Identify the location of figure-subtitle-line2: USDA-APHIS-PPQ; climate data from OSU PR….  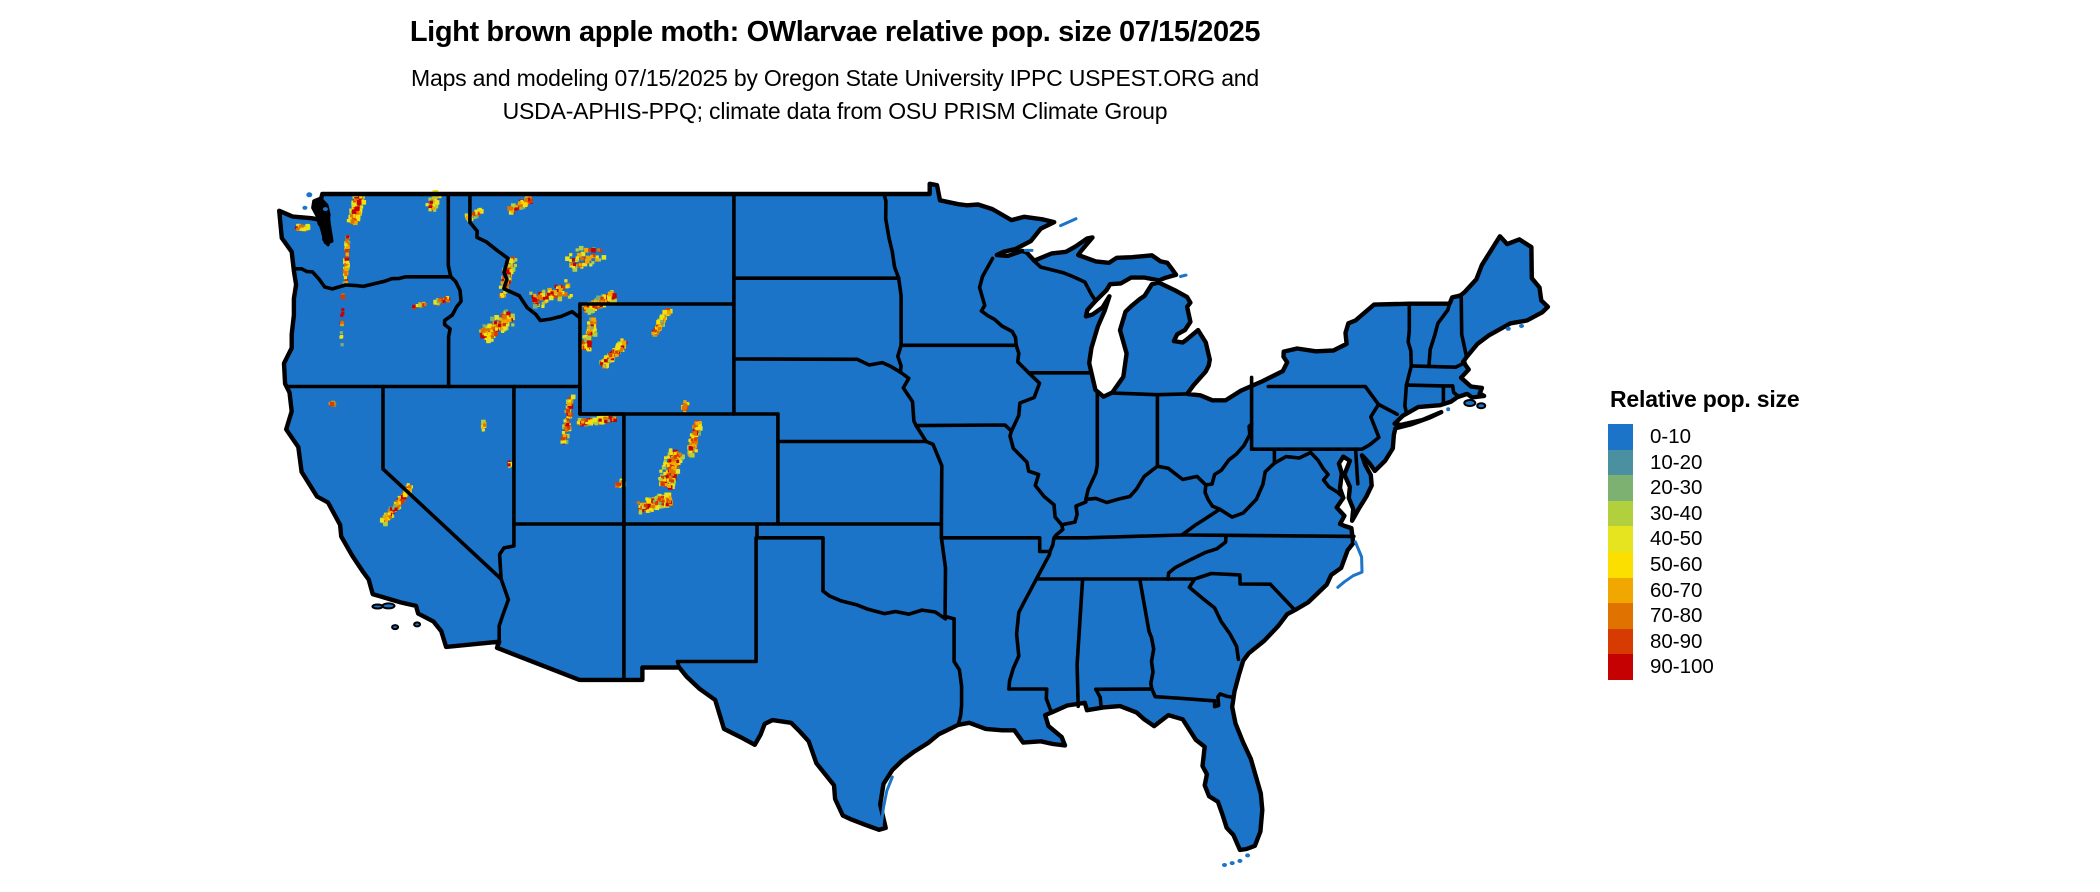
(835, 111).